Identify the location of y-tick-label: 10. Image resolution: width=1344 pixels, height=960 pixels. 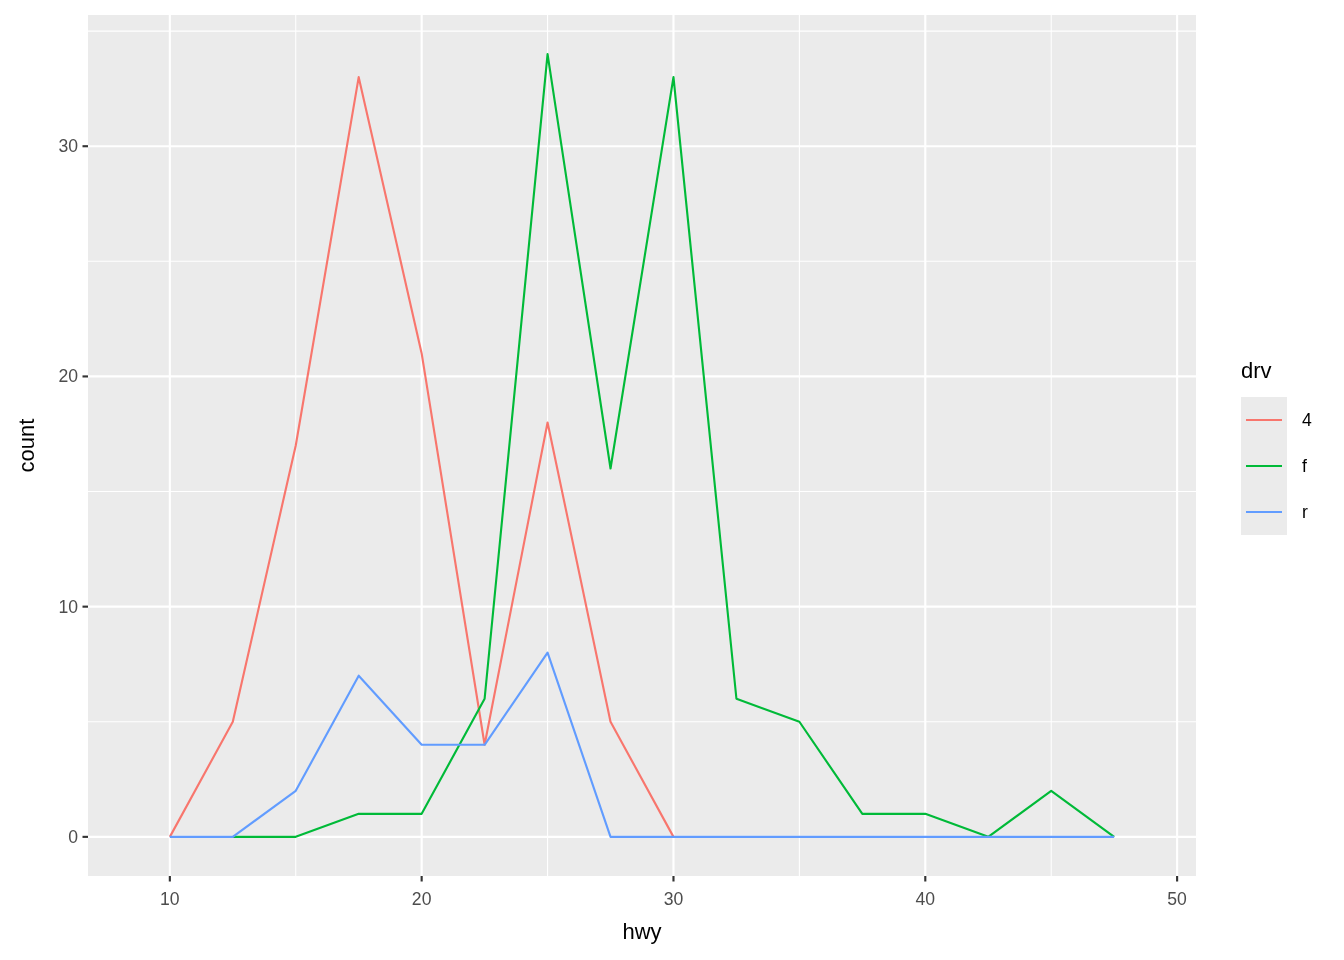
(68, 606).